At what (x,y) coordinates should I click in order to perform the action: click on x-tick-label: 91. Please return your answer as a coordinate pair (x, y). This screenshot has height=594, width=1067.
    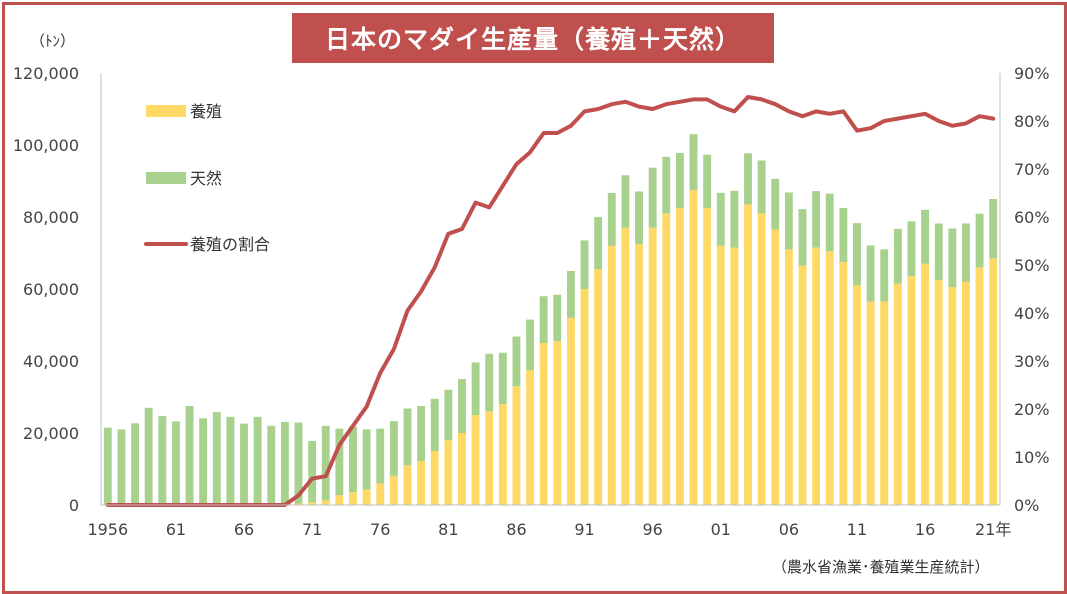
    Looking at the image, I should click on (584, 529).